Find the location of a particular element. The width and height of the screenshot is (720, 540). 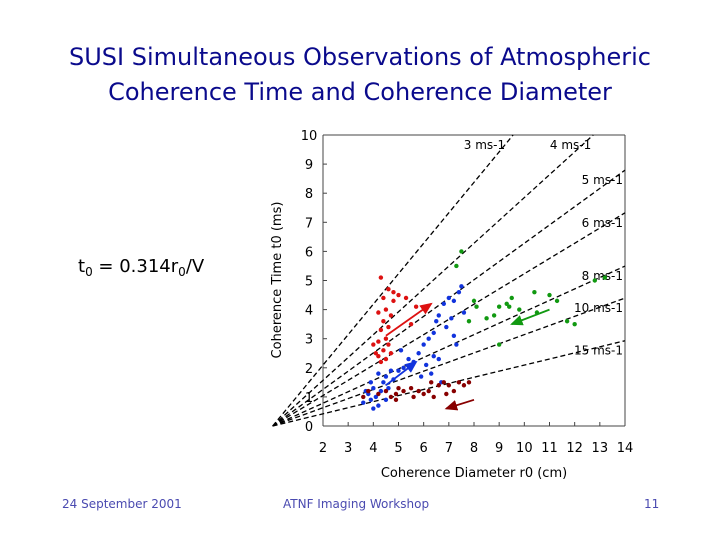

wind-speed-label: 3 ms-1 is located at coordinates (484, 145).